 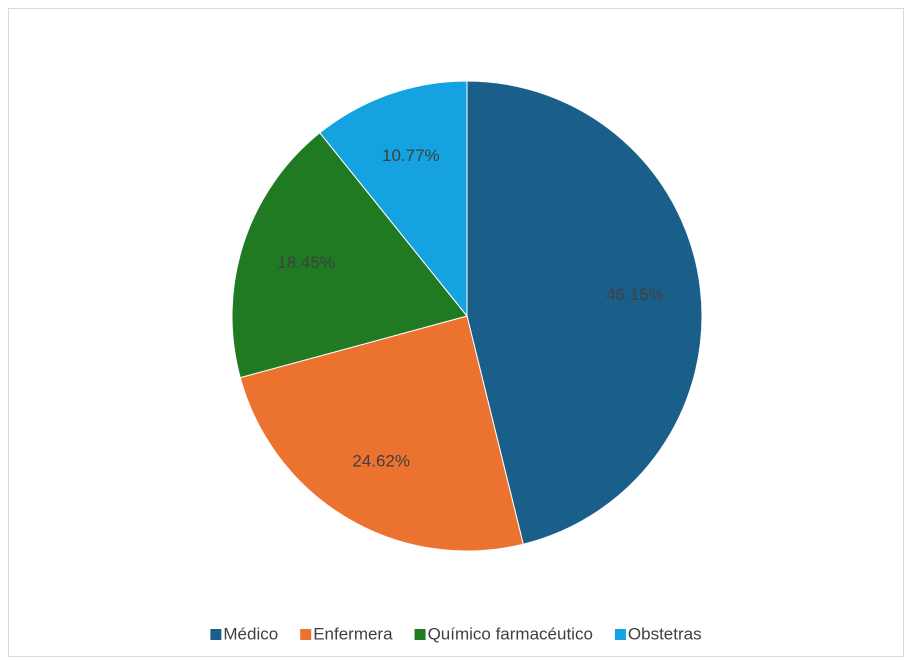 I want to click on legend-label: Químico farmacéutico, so click(x=510, y=633).